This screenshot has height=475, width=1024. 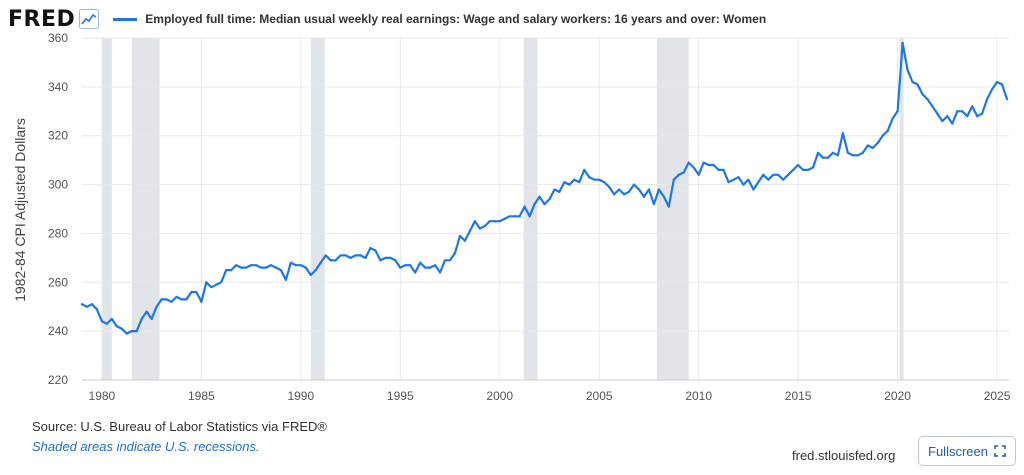 I want to click on x-tick-label-1980: 1980, so click(x=102, y=396).